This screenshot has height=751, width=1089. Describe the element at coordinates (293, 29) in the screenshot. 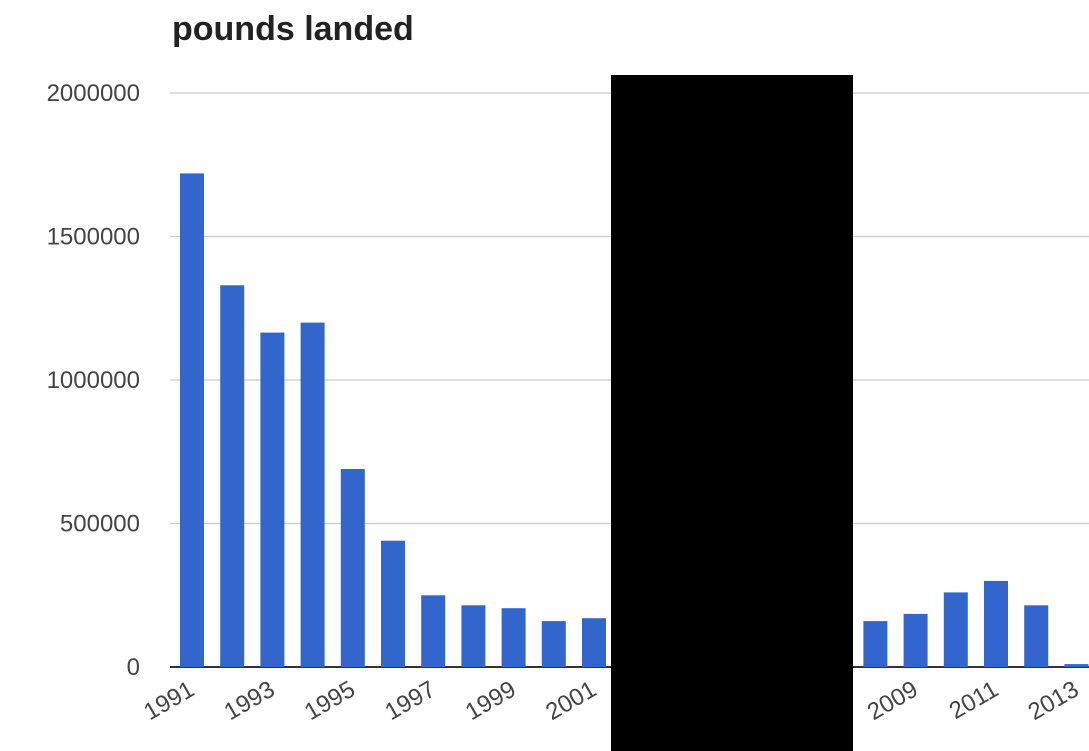

I see `chart-title: pounds landed` at that location.